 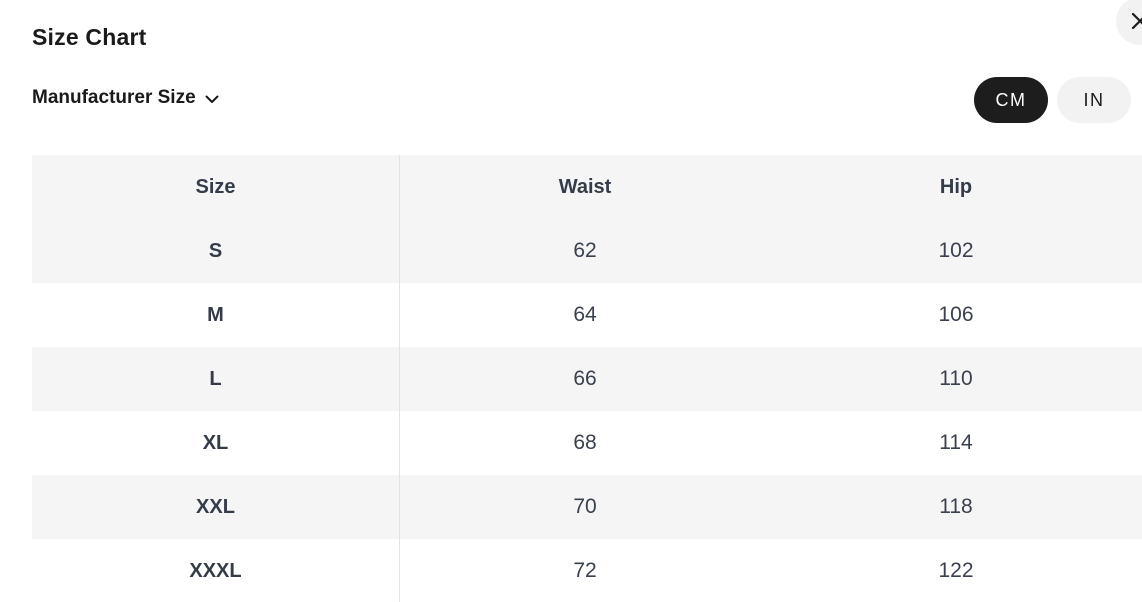 What do you see at coordinates (216, 187) in the screenshot?
I see `column-header-size: Size` at bounding box center [216, 187].